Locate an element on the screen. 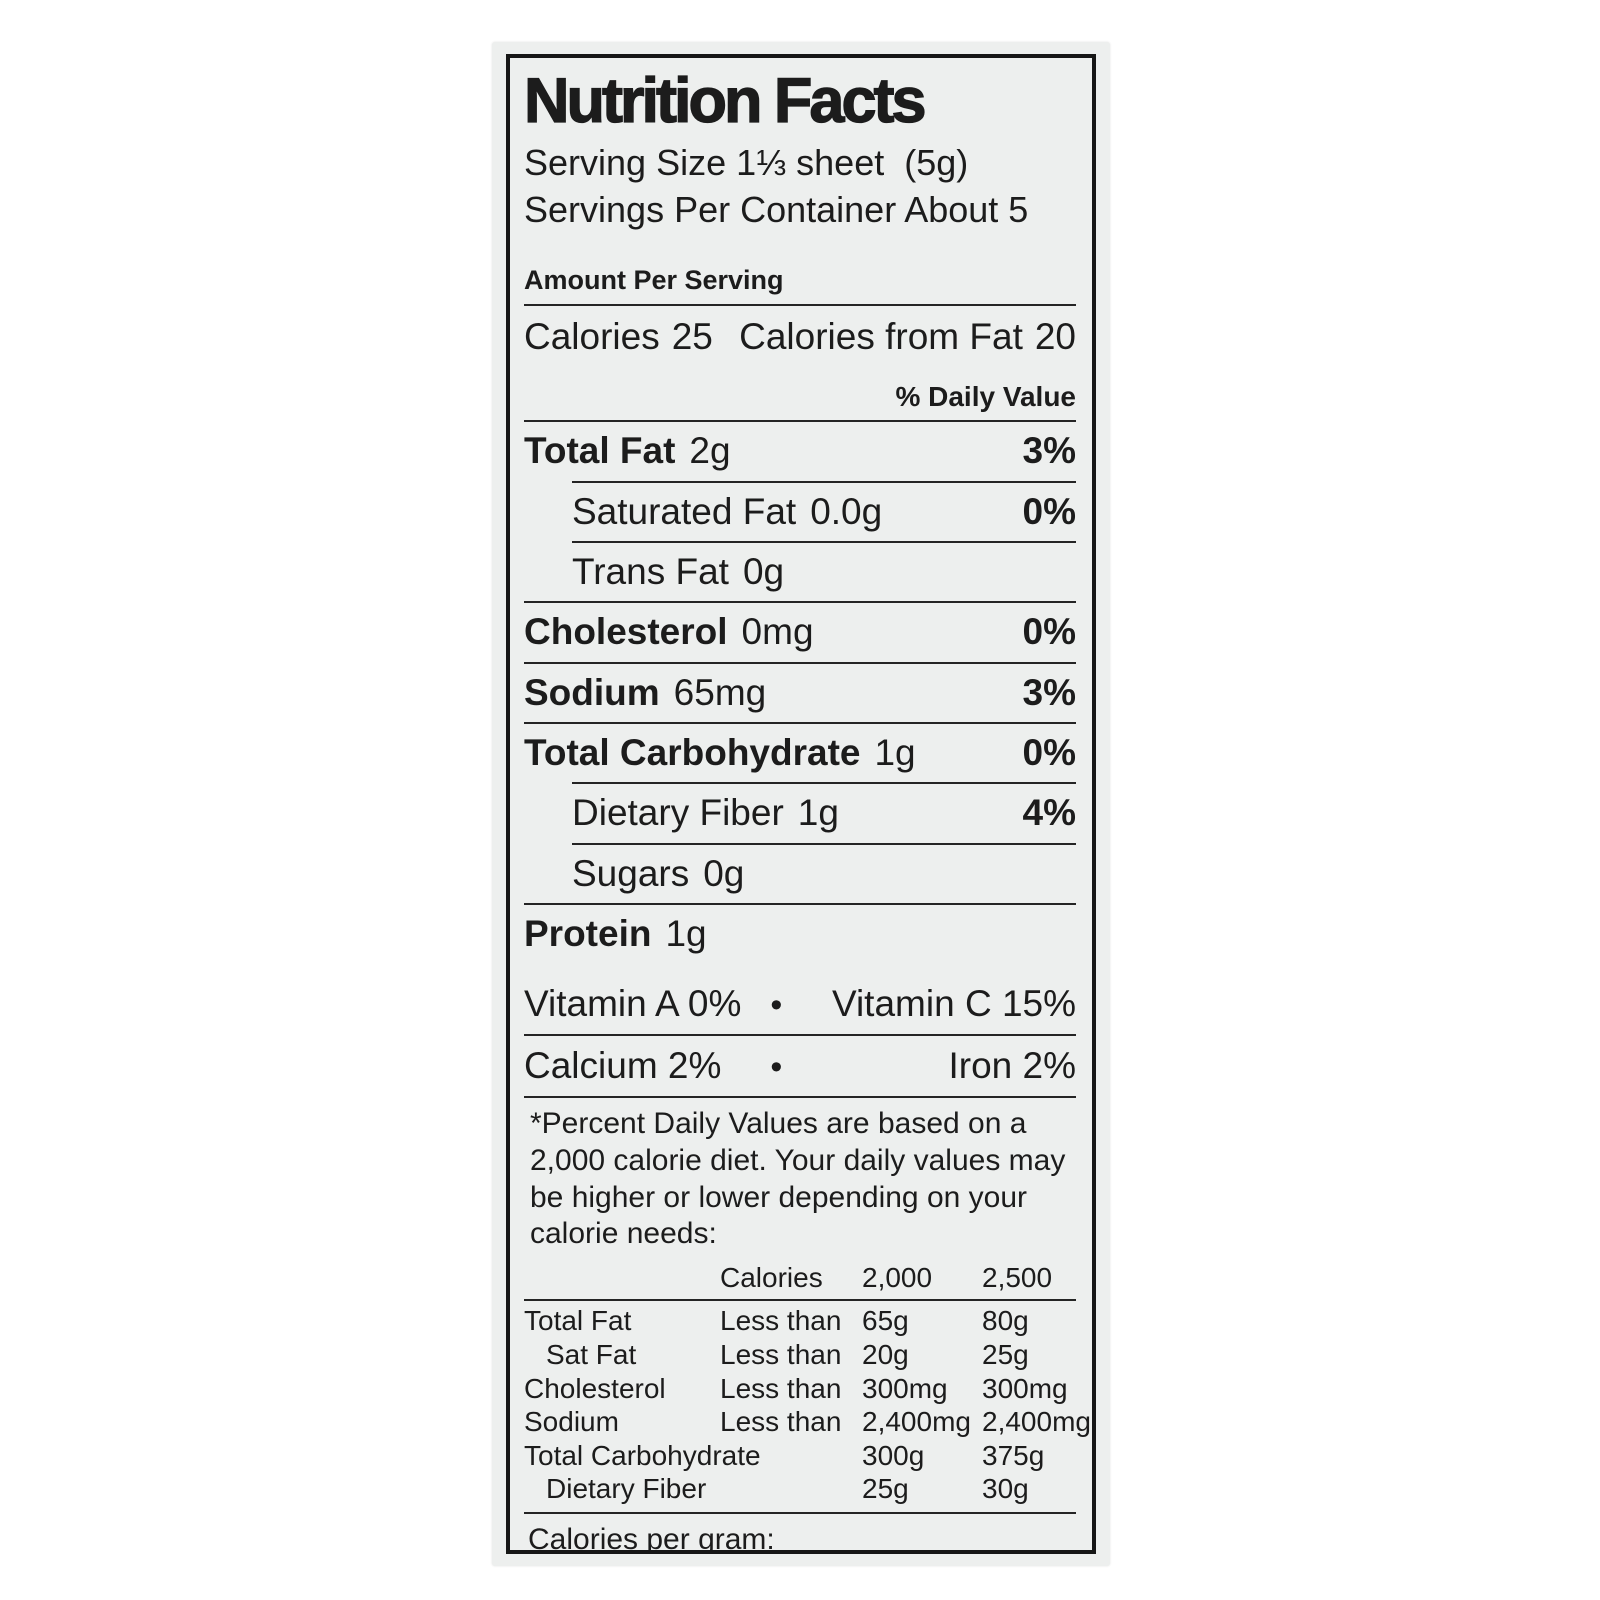 The height and width of the screenshot is (1600, 1600). dv-table-header-calories: Calories is located at coordinates (771, 1277).